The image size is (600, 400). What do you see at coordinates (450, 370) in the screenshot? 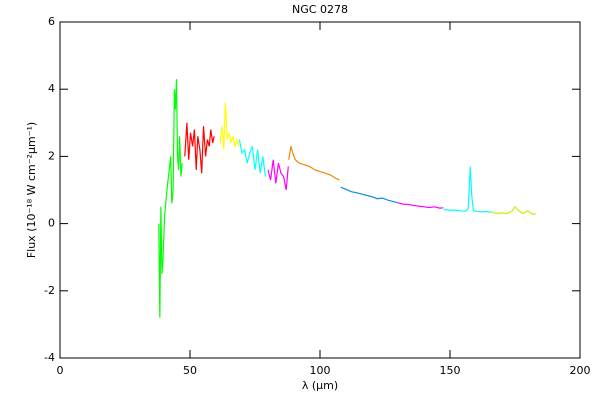
I see `x-tick-label: 150` at bounding box center [450, 370].